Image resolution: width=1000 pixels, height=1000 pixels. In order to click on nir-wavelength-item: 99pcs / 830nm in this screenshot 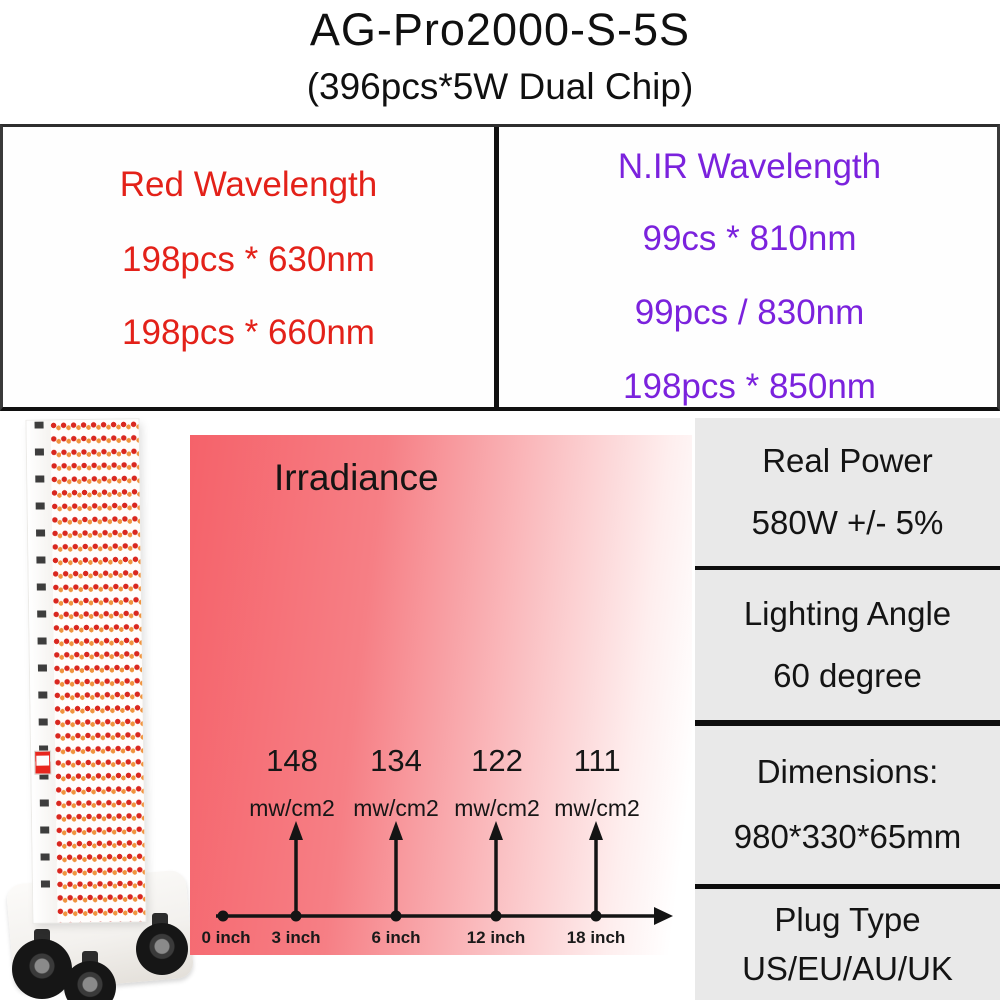, I will do `click(749, 312)`.